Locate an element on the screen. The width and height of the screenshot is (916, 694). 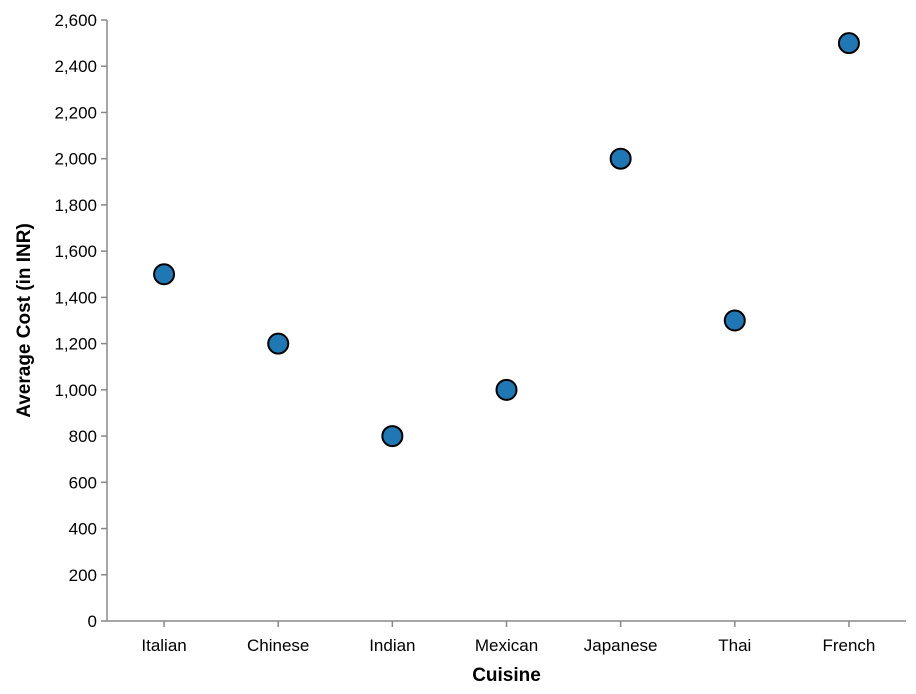
y-tick-label: 1,000 is located at coordinates (75, 390).